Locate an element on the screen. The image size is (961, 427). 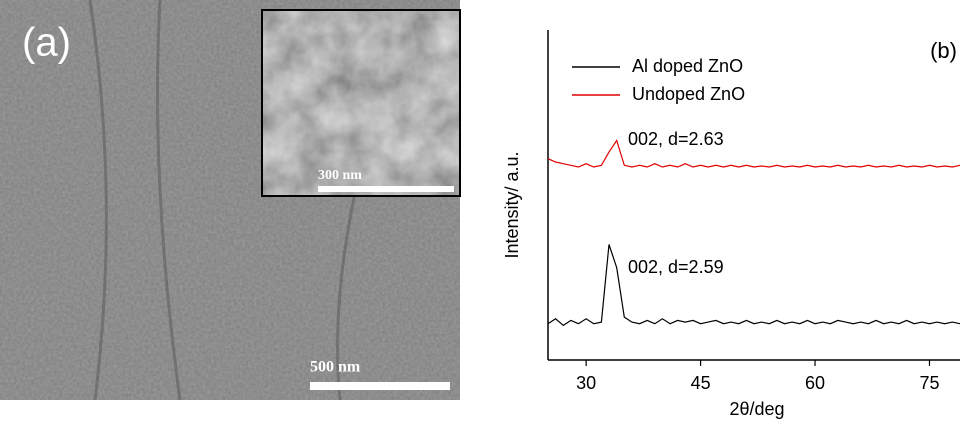
legend-label: Undoped ZnO is located at coordinates (688, 94).